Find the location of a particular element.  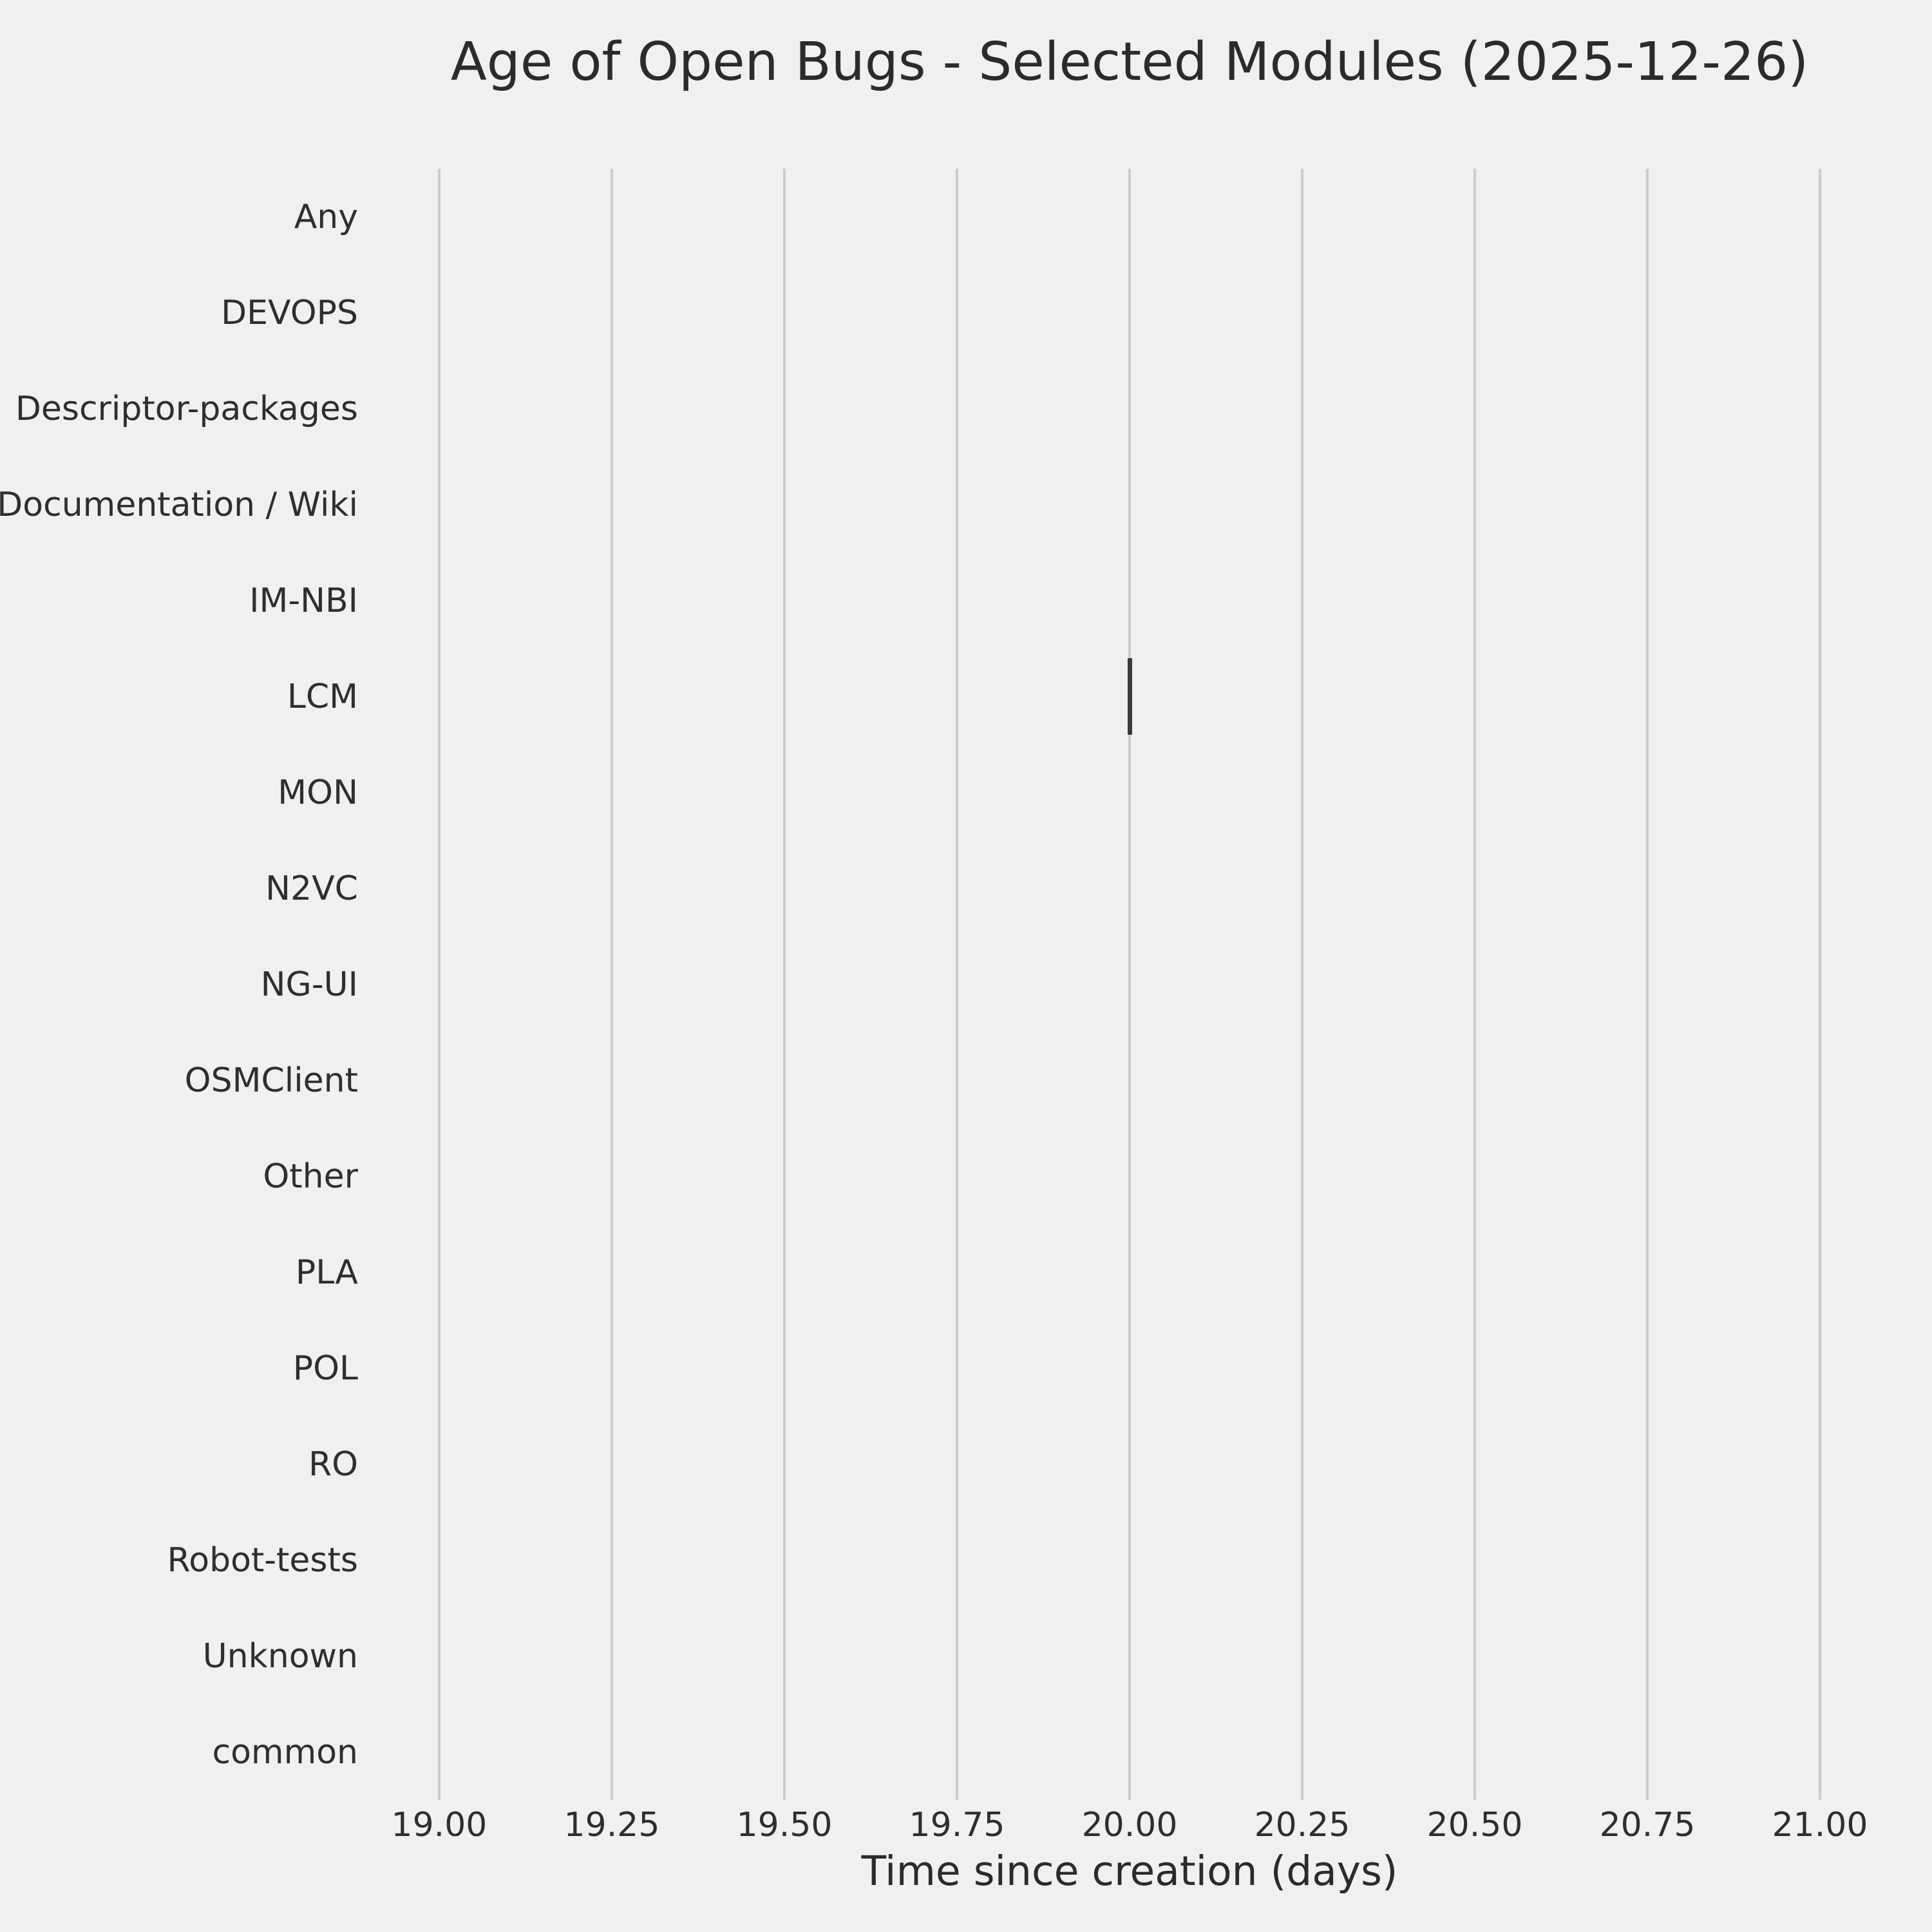

x-tick-label: 20.25 is located at coordinates (1302, 1825).